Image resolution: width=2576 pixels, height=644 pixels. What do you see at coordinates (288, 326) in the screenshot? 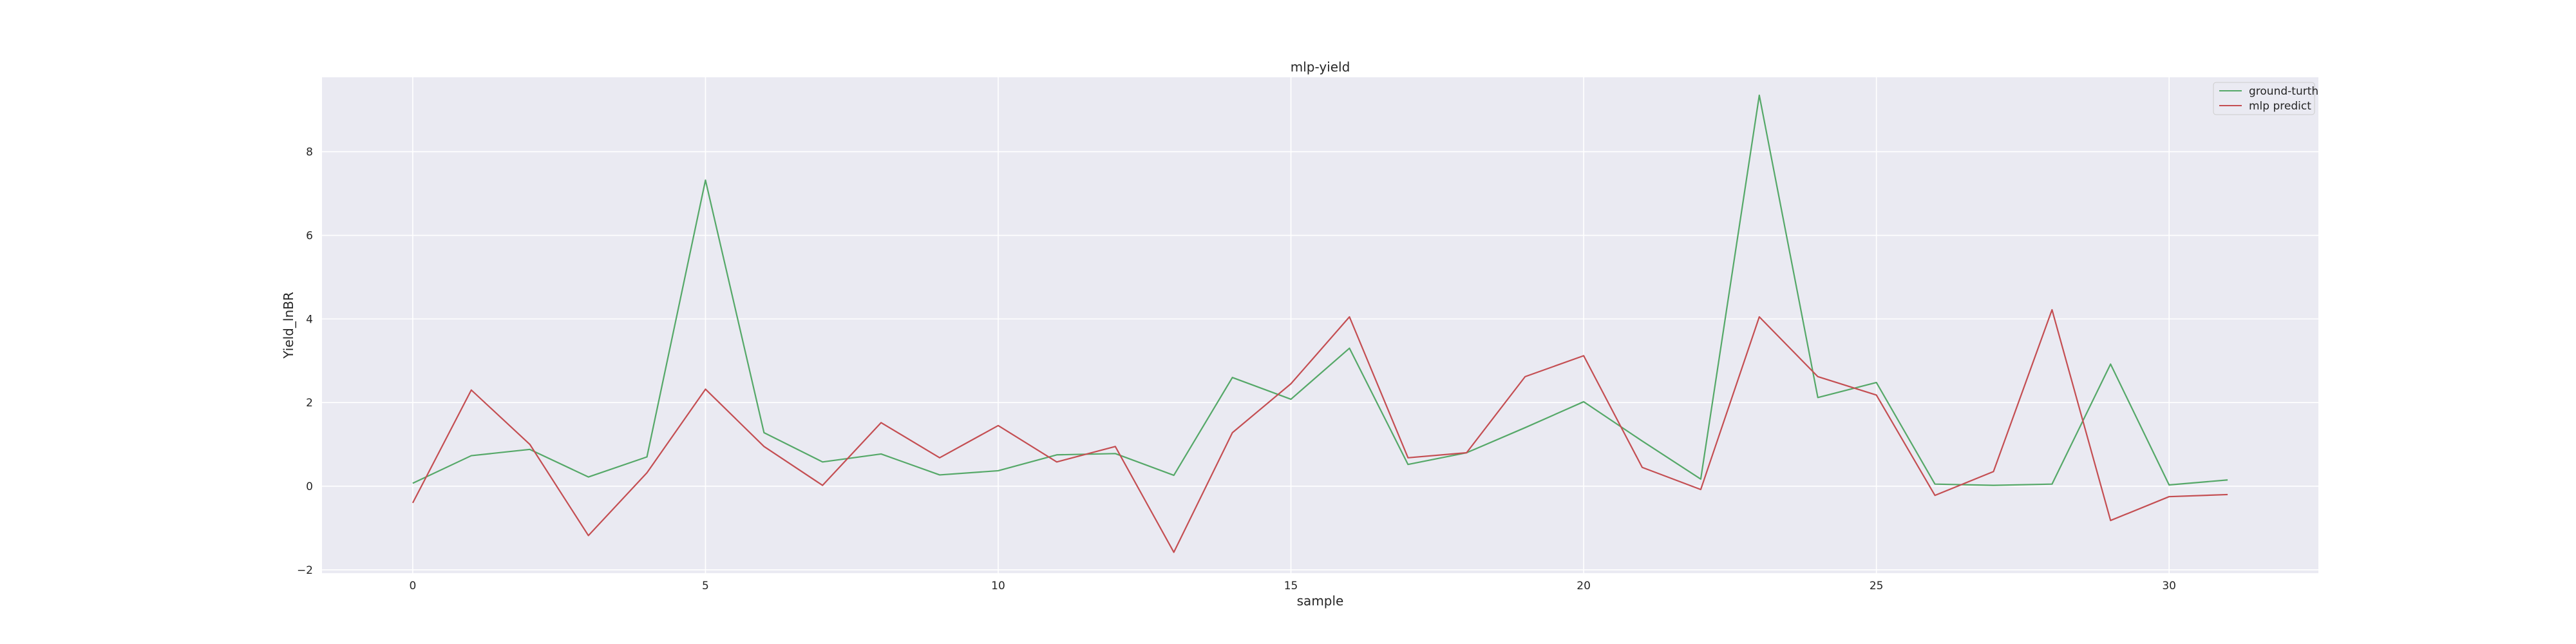
I see `y-axis-title: Yield_lnBR` at bounding box center [288, 326].